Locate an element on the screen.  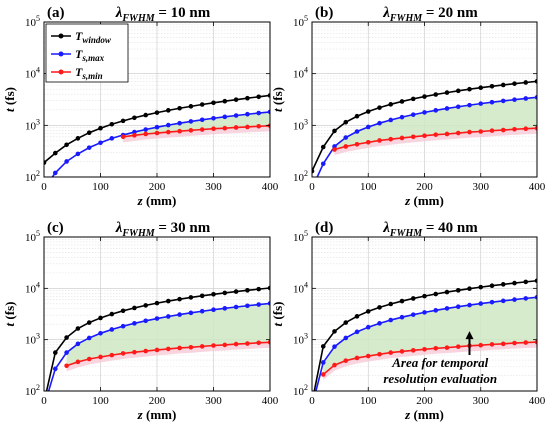
legend-base: T is located at coordinates (79, 54).